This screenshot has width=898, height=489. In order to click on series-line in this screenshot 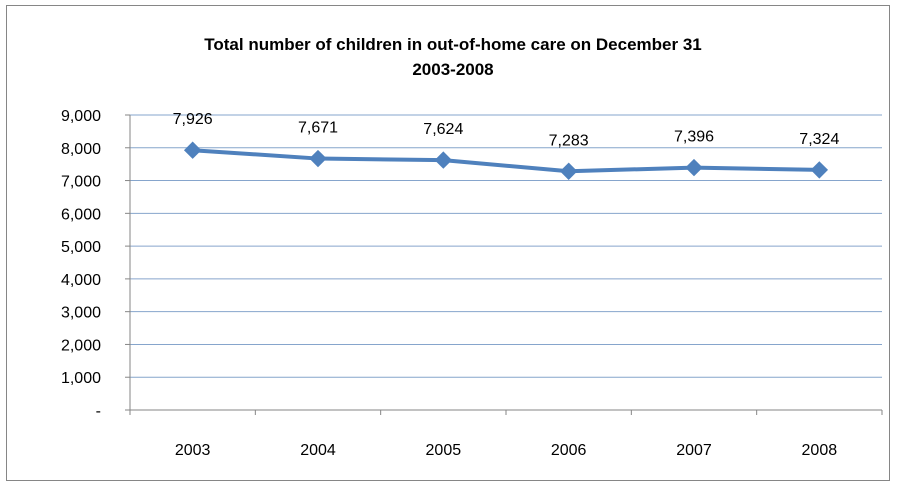, I will do `click(506, 161)`.